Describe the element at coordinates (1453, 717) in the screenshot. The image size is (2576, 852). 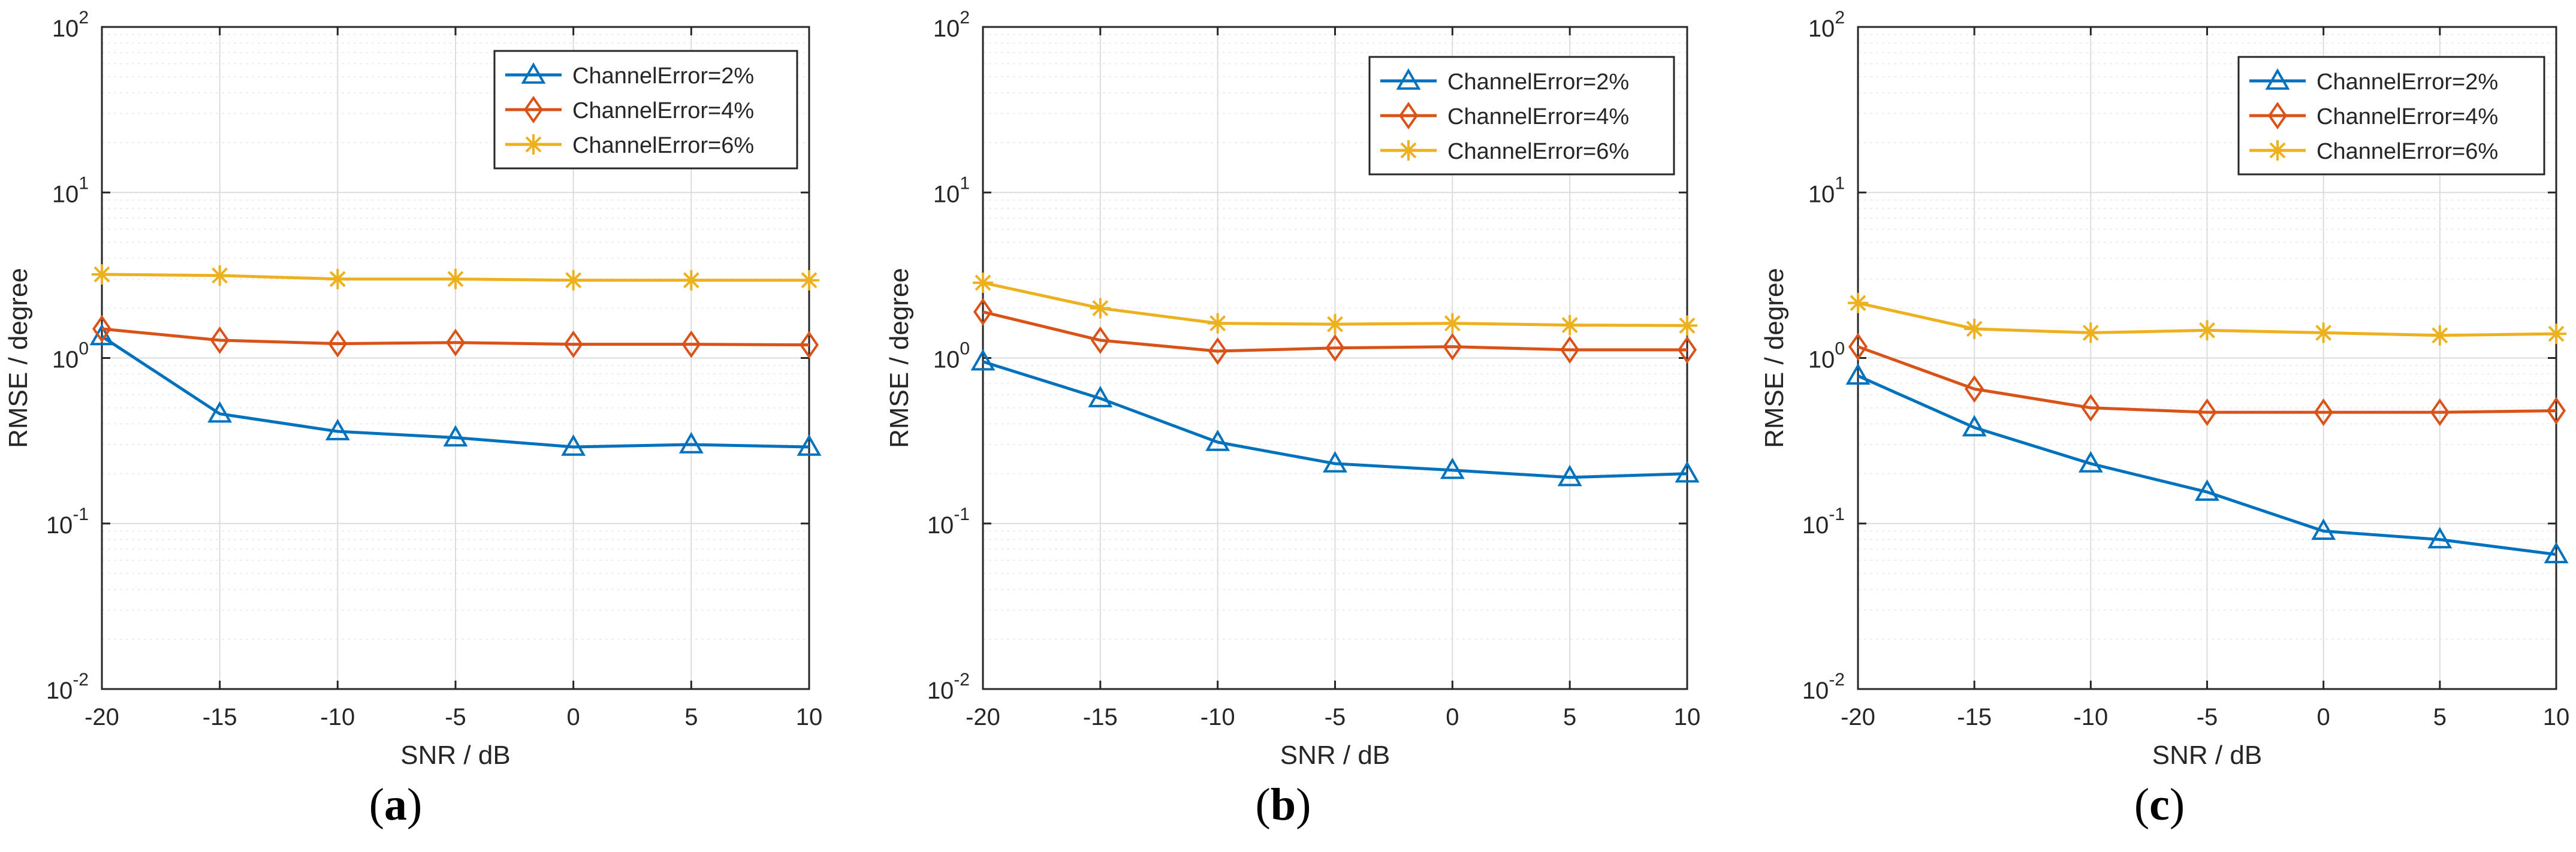
I see `x-tick-label: 0` at that location.